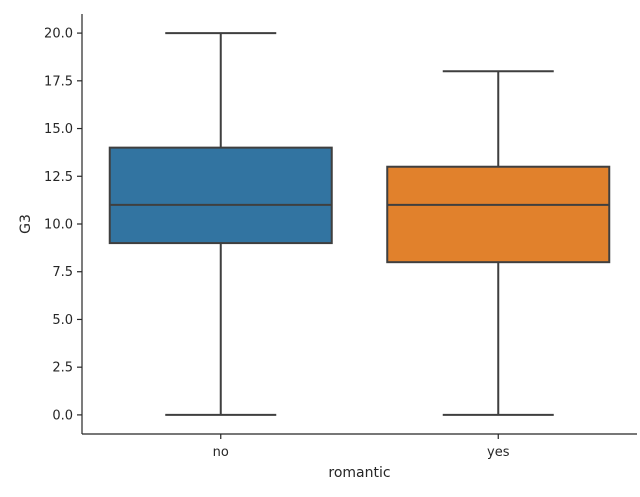 The width and height of the screenshot is (640, 497). Describe the element at coordinates (359, 473) in the screenshot. I see `x-axis-title: romantic` at that location.